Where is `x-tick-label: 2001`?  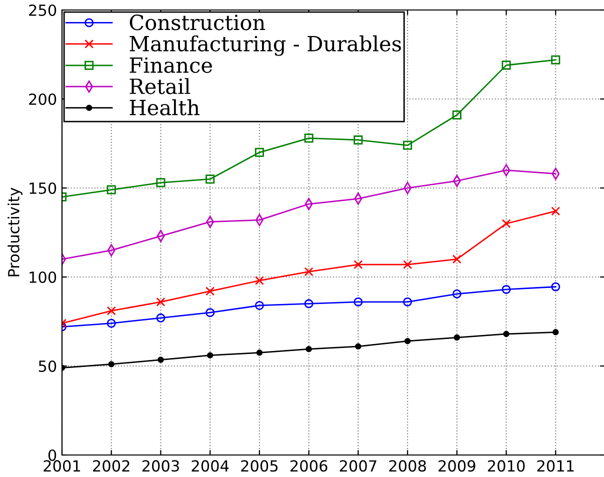
x-tick-label: 2001 is located at coordinates (62, 466).